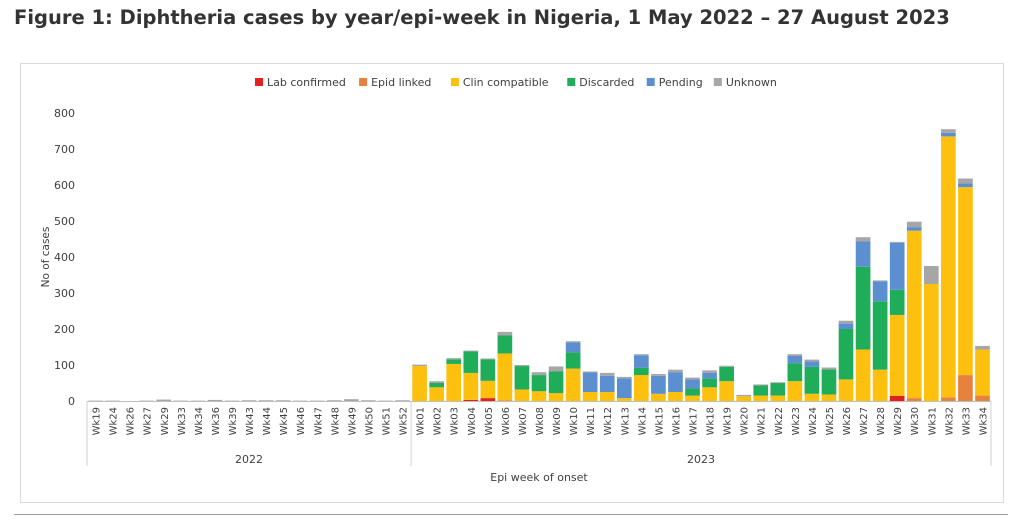 This screenshot has height=526, width=1024. Describe the element at coordinates (401, 82) in the screenshot. I see `legend-label-epid-linked: Epid linked` at that location.